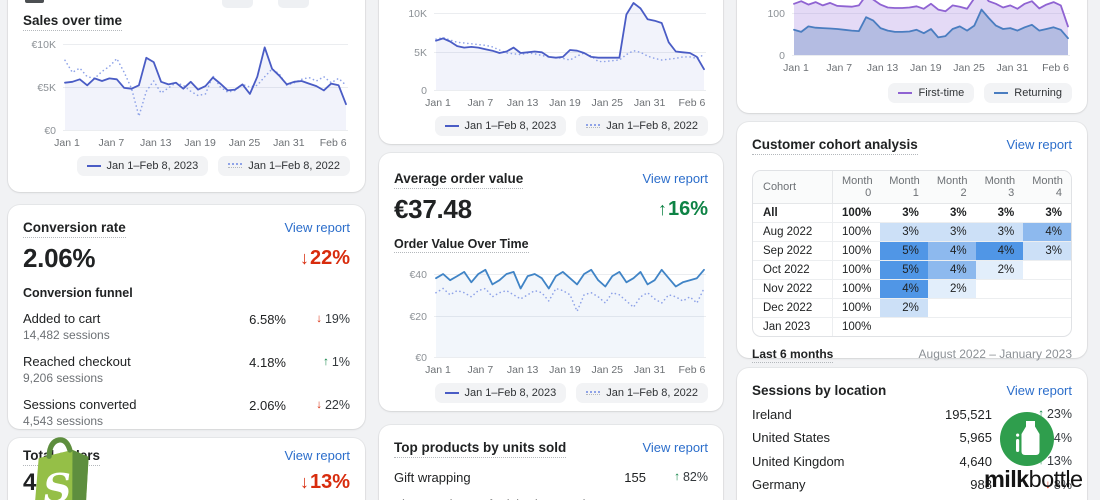  I want to click on cohort-cell: 2%, so click(951, 289).